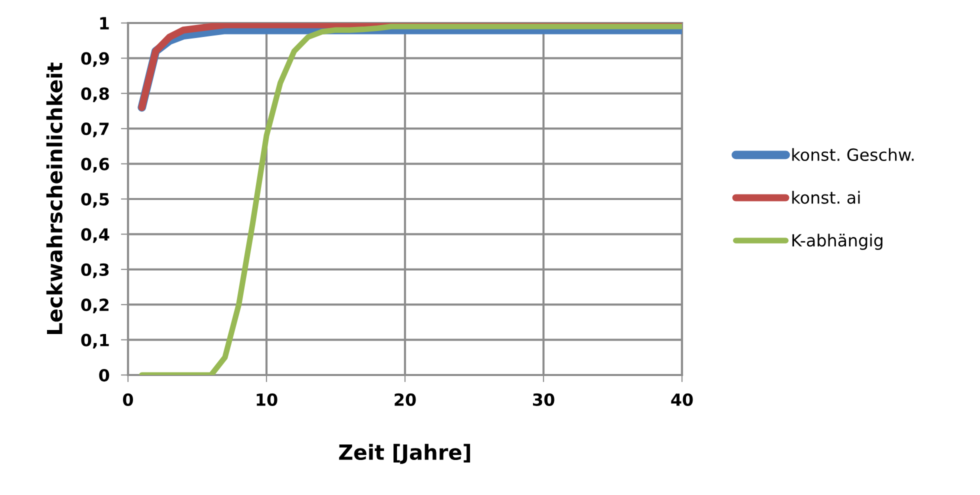 The image size is (980, 495). What do you see at coordinates (104, 23) in the screenshot?
I see `y-tick-label: 1` at bounding box center [104, 23].